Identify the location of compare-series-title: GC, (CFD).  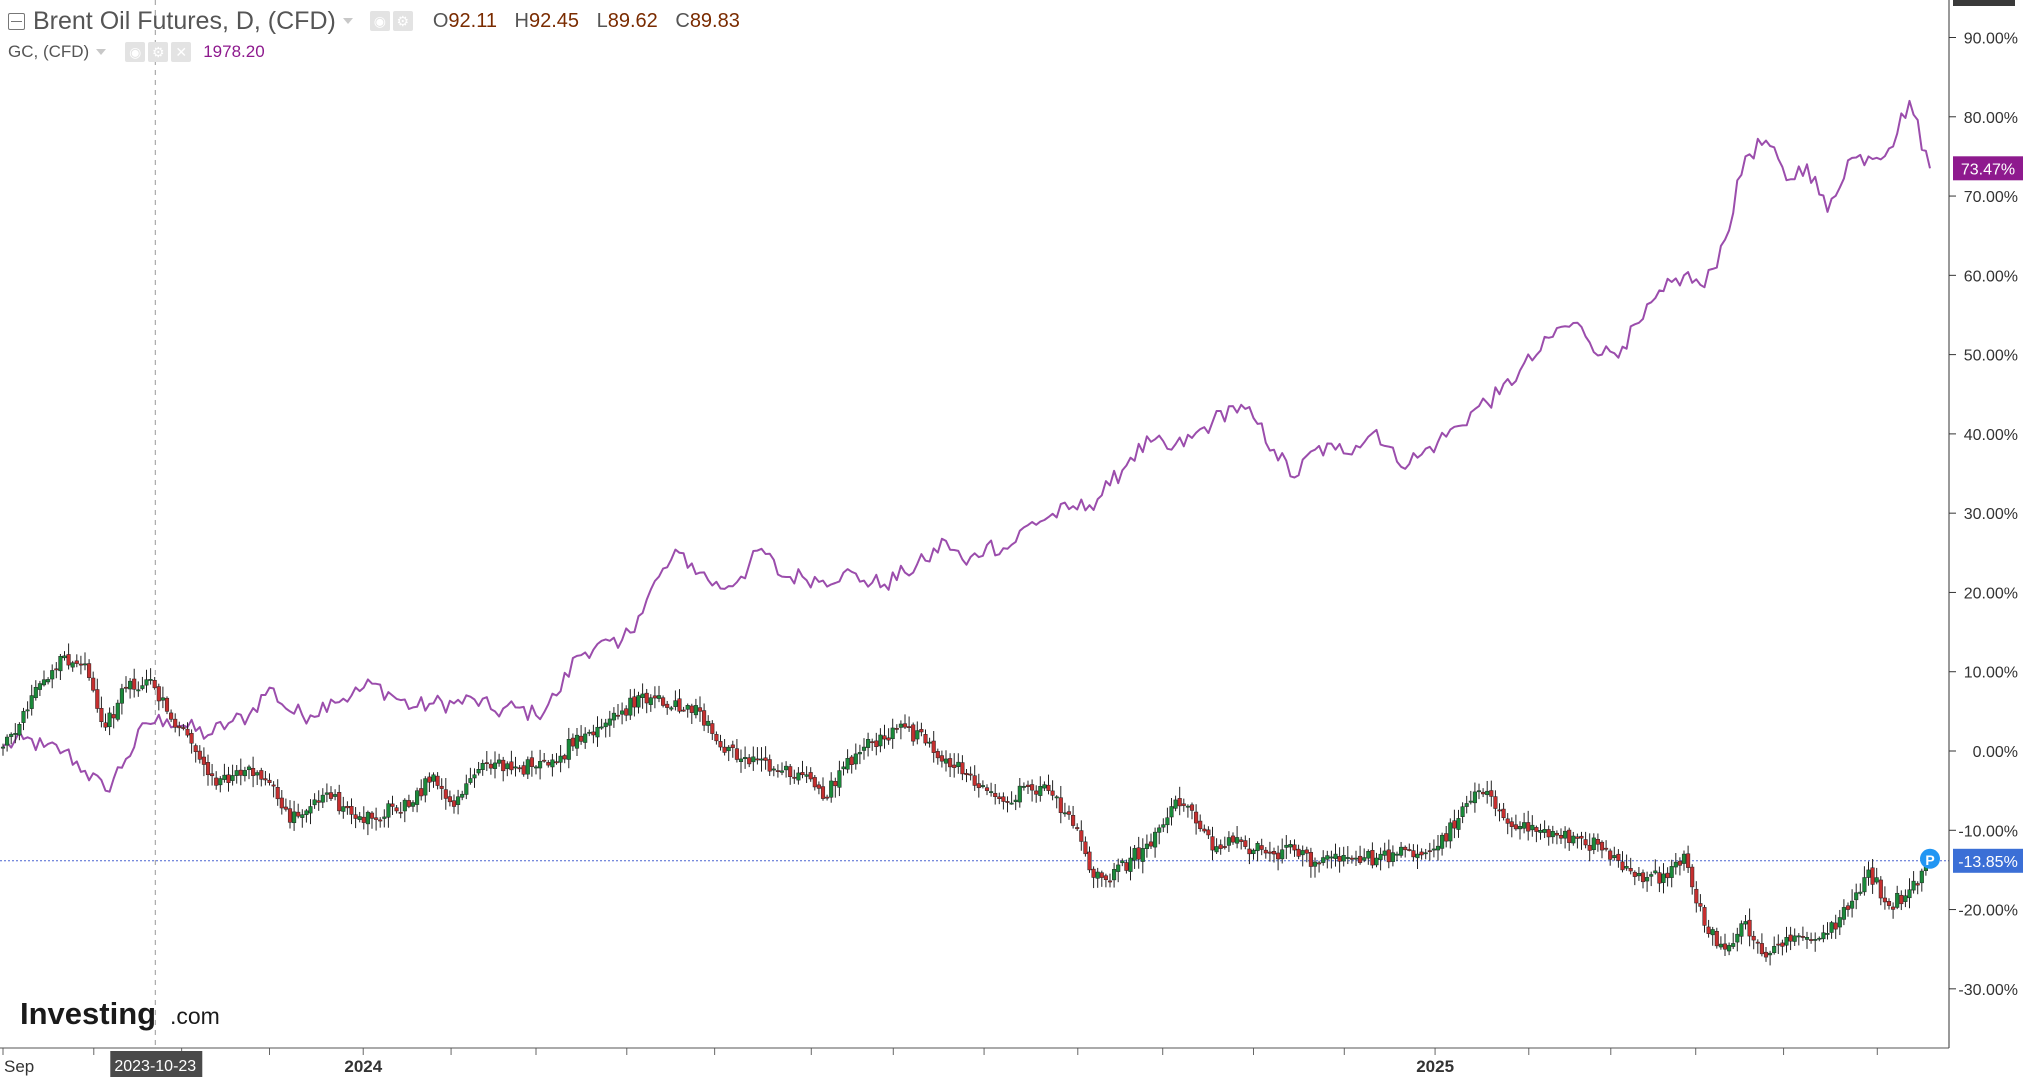
(49, 51).